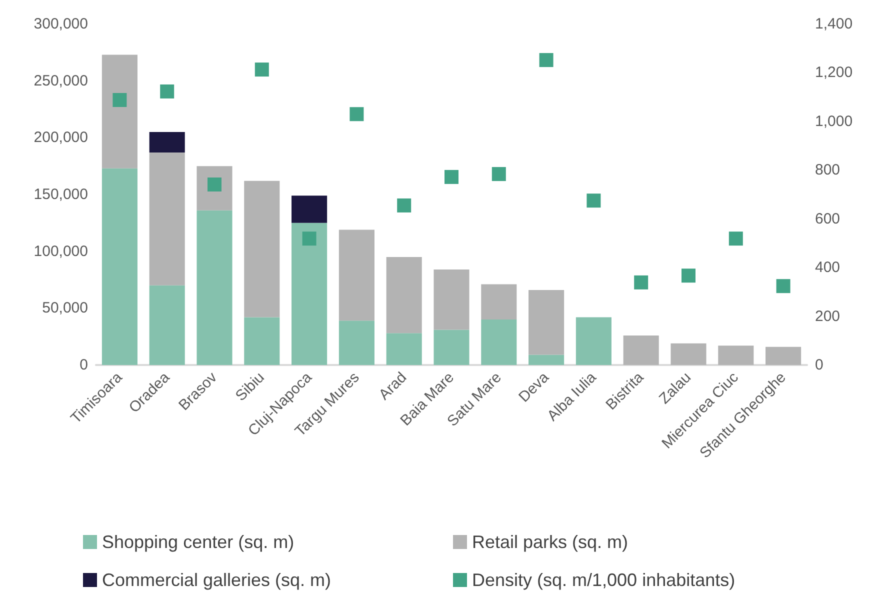 The height and width of the screenshot is (608, 885). I want to click on y2-tick-label: 1,000, so click(834, 121).